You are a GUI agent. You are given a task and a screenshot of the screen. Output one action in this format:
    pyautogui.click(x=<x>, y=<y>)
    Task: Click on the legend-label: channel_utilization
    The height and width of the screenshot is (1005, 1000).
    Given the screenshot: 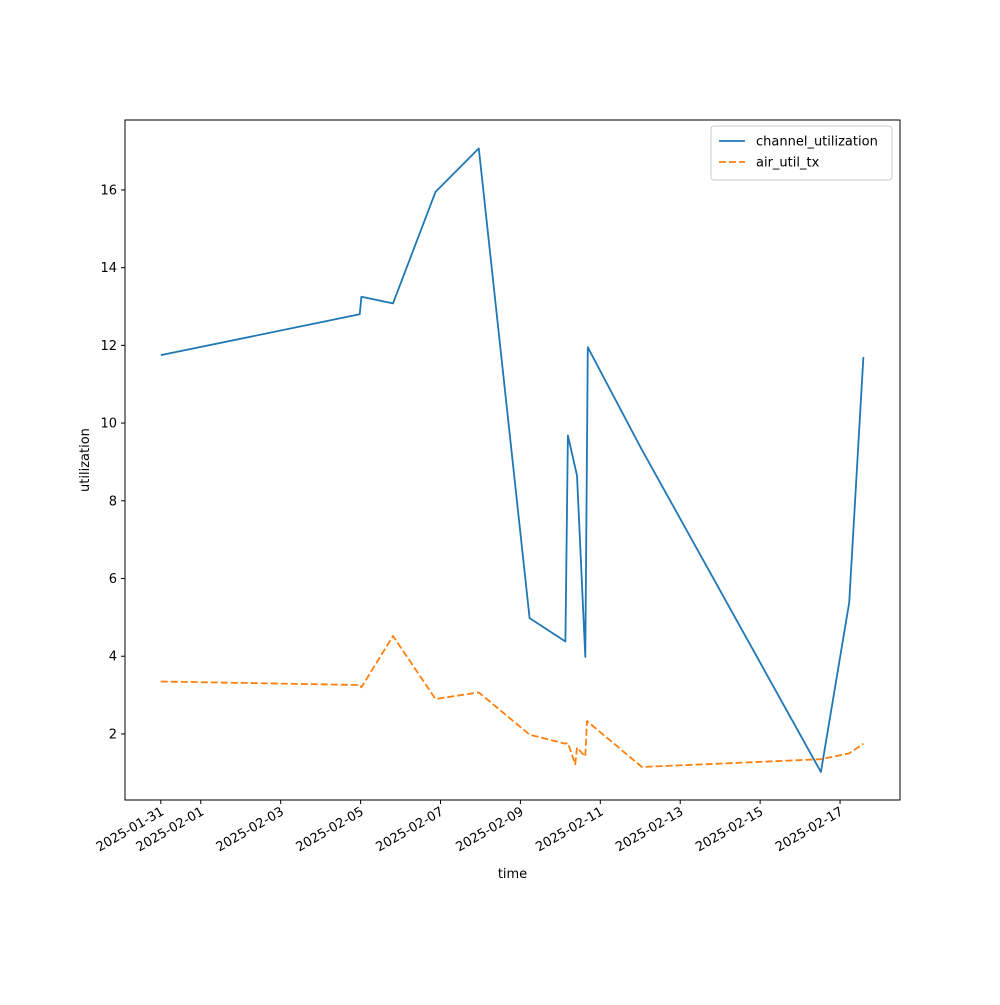 What is the action you would take?
    pyautogui.click(x=817, y=142)
    